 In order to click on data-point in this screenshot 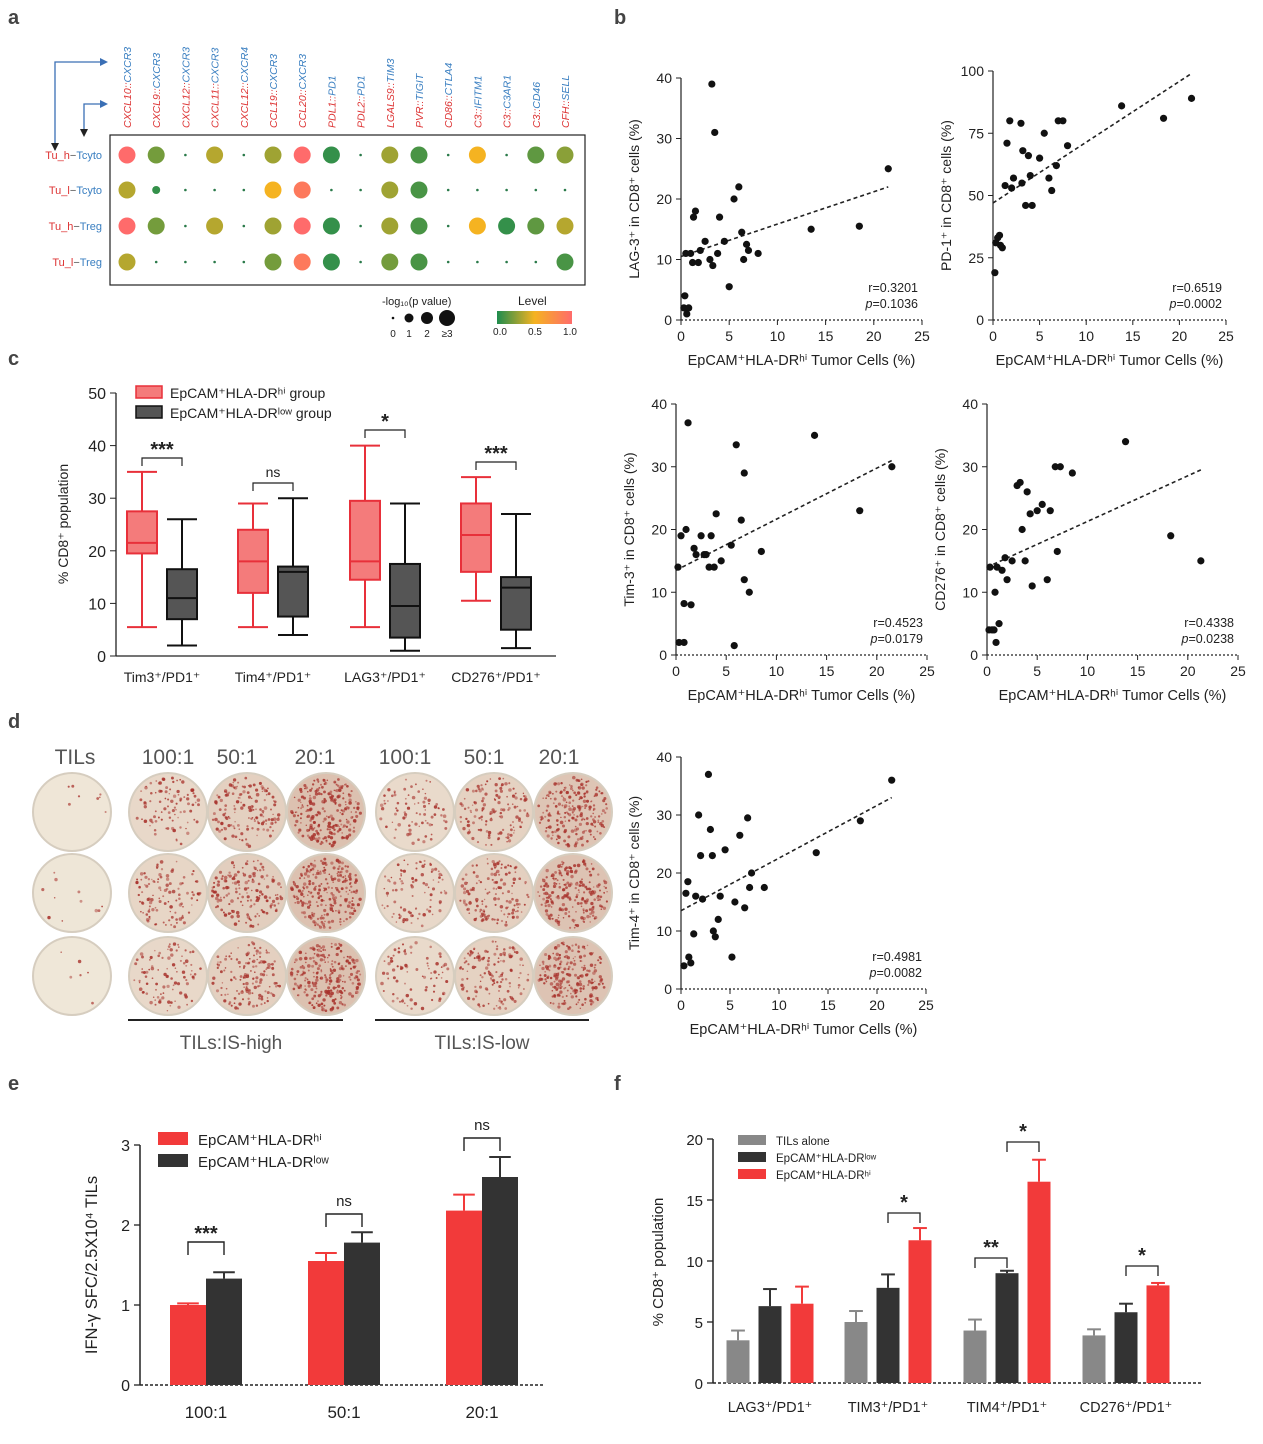, I will do `click(706, 555)`.